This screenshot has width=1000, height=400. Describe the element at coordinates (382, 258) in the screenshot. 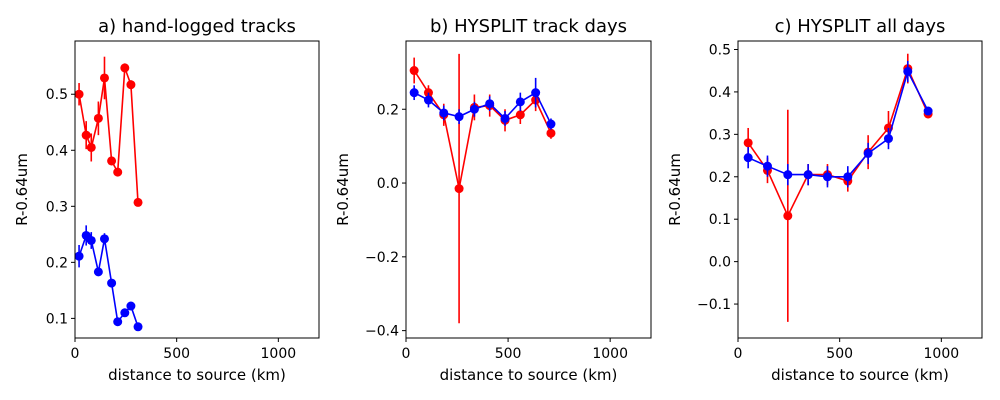

I see `y-tick-label: −0.2` at that location.